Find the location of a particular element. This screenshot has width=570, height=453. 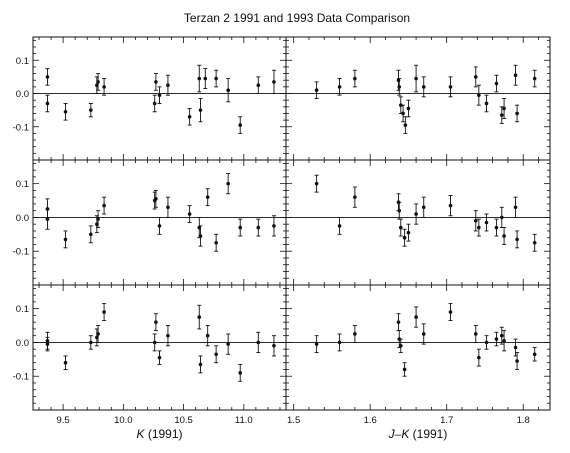

x-tick-label: 1.5 is located at coordinates (293, 420).